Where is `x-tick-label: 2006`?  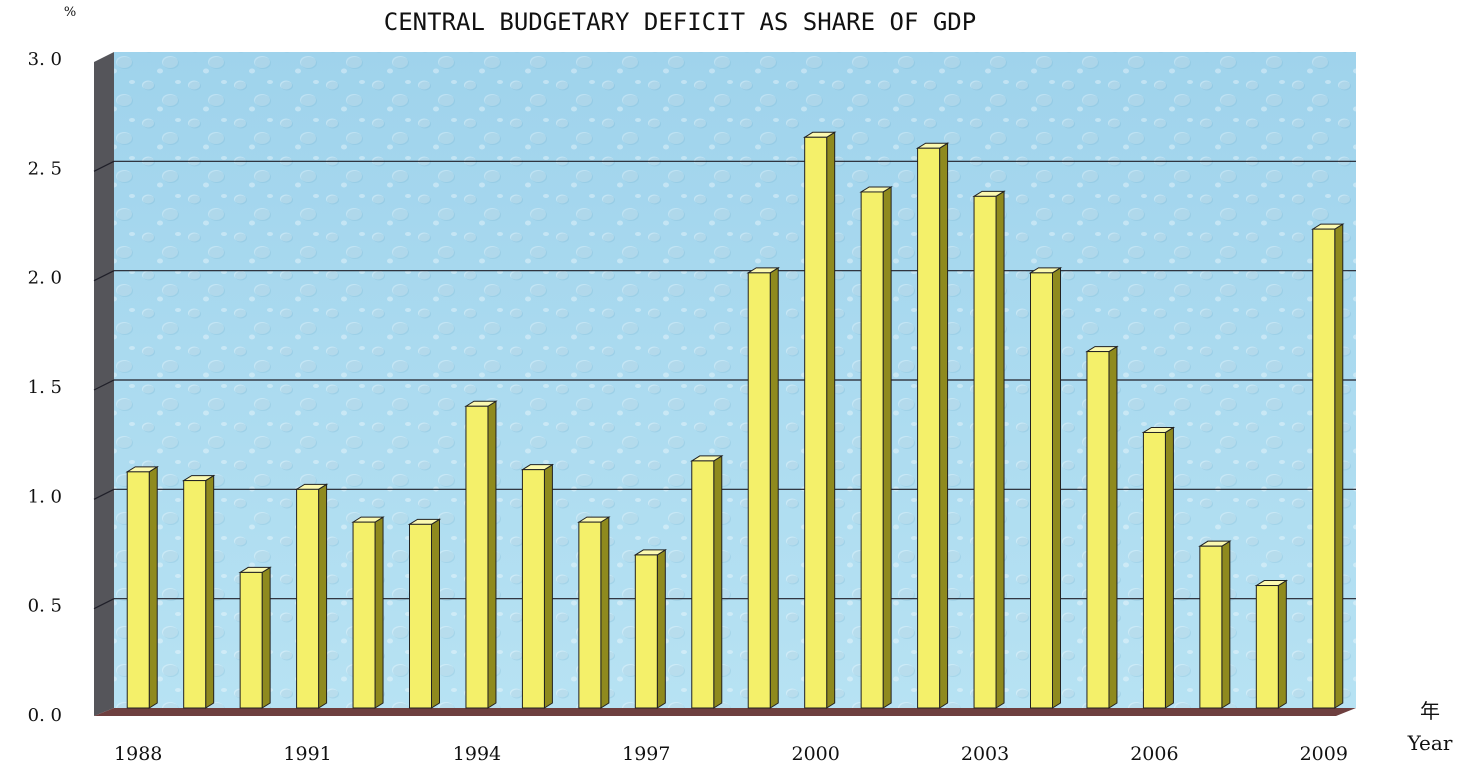
x-tick-label: 2006 is located at coordinates (1154, 754).